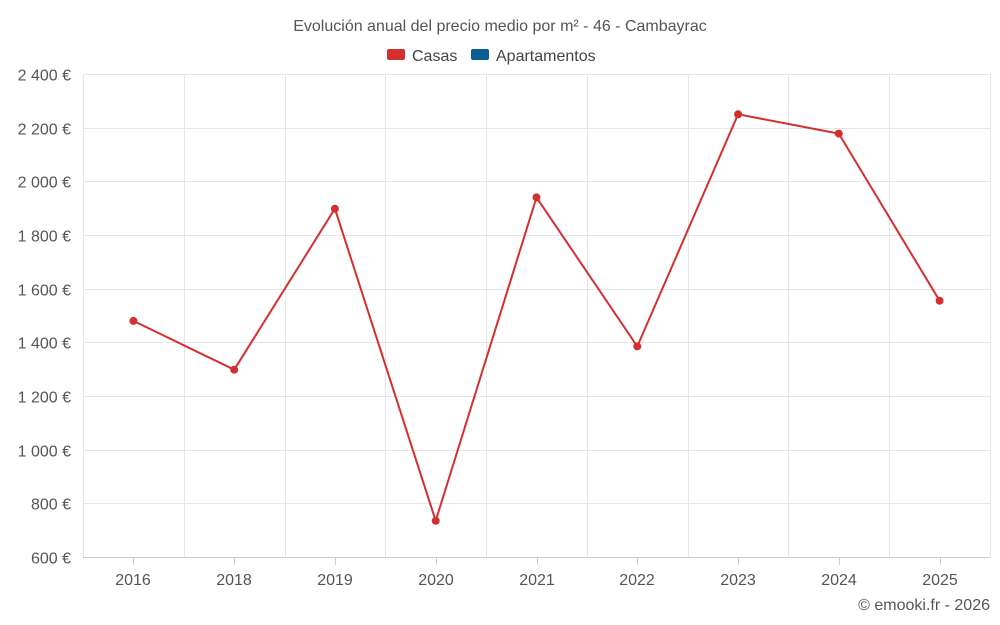 This screenshot has width=1000, height=625. I want to click on credits: © emooki.fr - 2026, so click(924, 605).